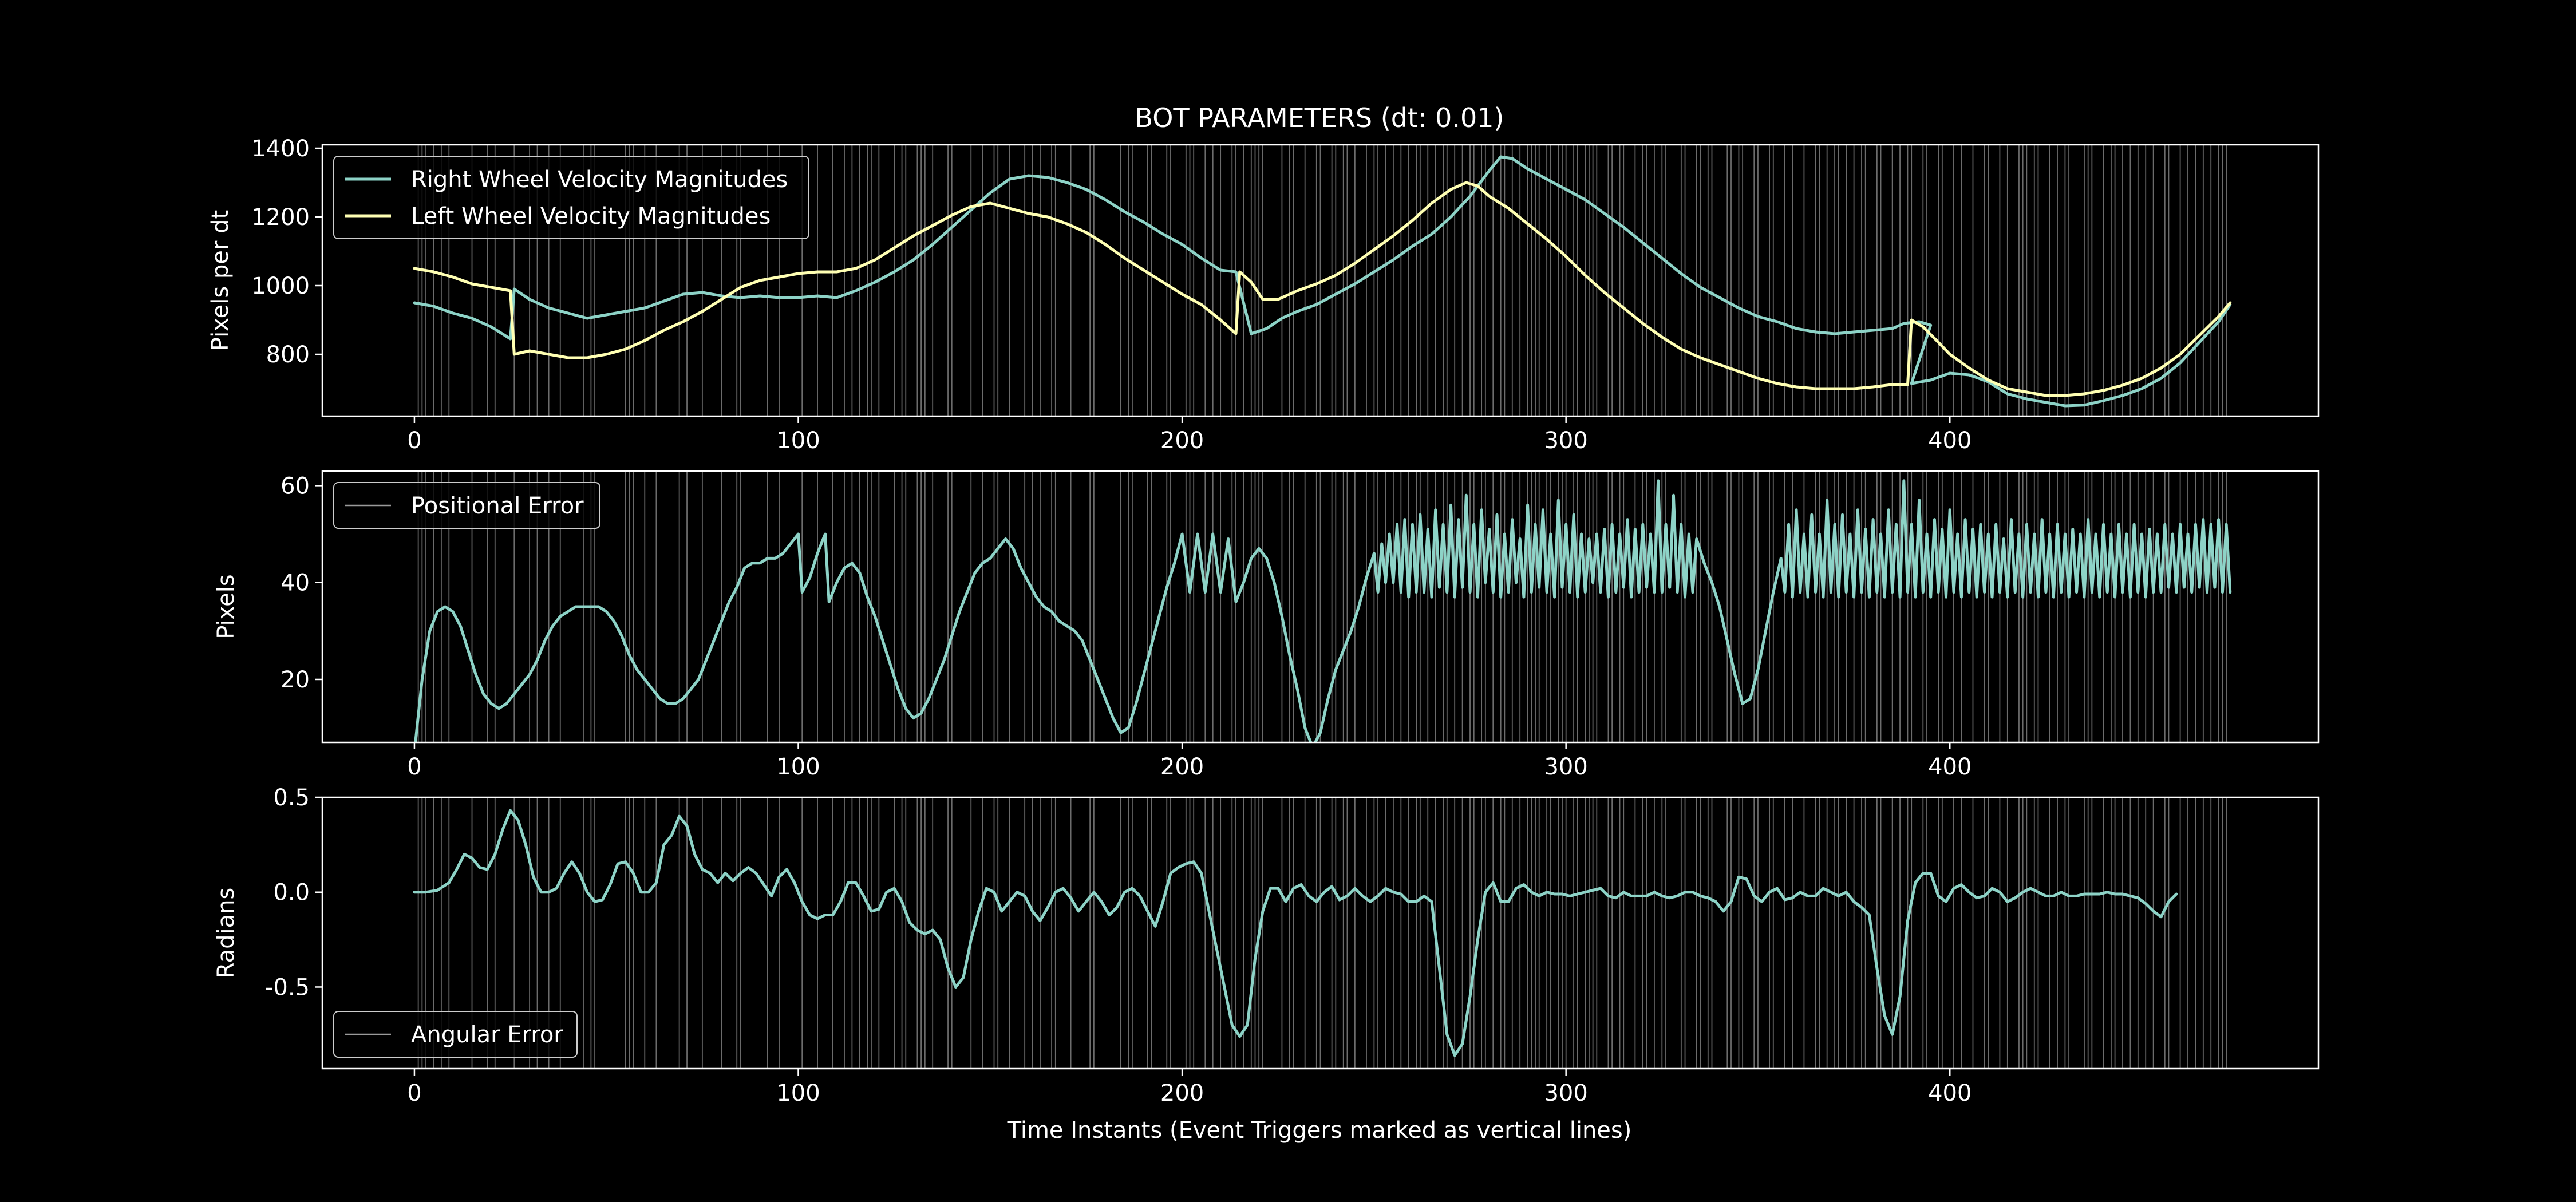  I want to click on y-tick-label: 800, so click(288, 355).